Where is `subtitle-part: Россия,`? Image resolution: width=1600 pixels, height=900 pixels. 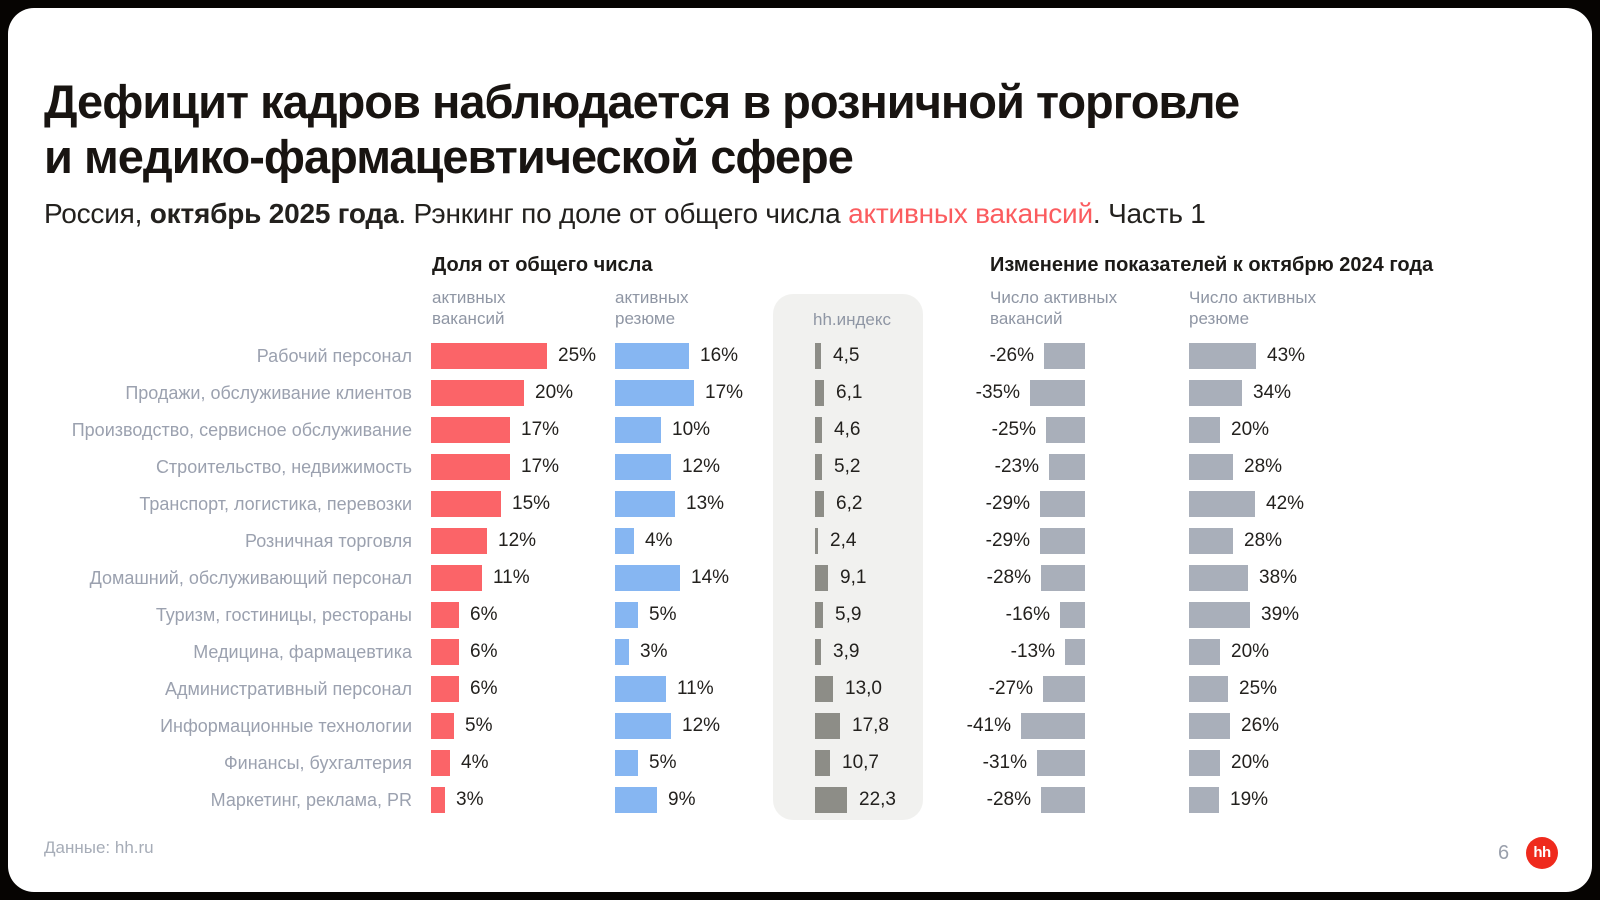 subtitle-part: Россия, is located at coordinates (97, 213).